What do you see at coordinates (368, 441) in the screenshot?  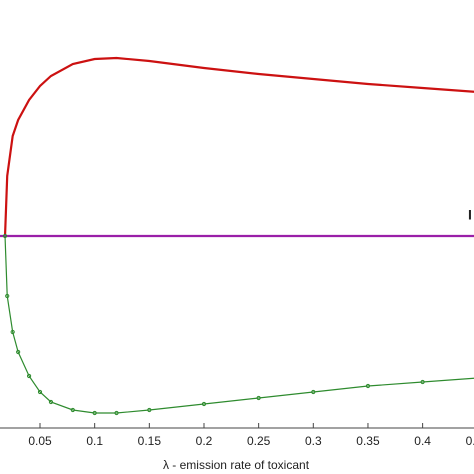 I see `x-tick-label: 0.35` at bounding box center [368, 441].